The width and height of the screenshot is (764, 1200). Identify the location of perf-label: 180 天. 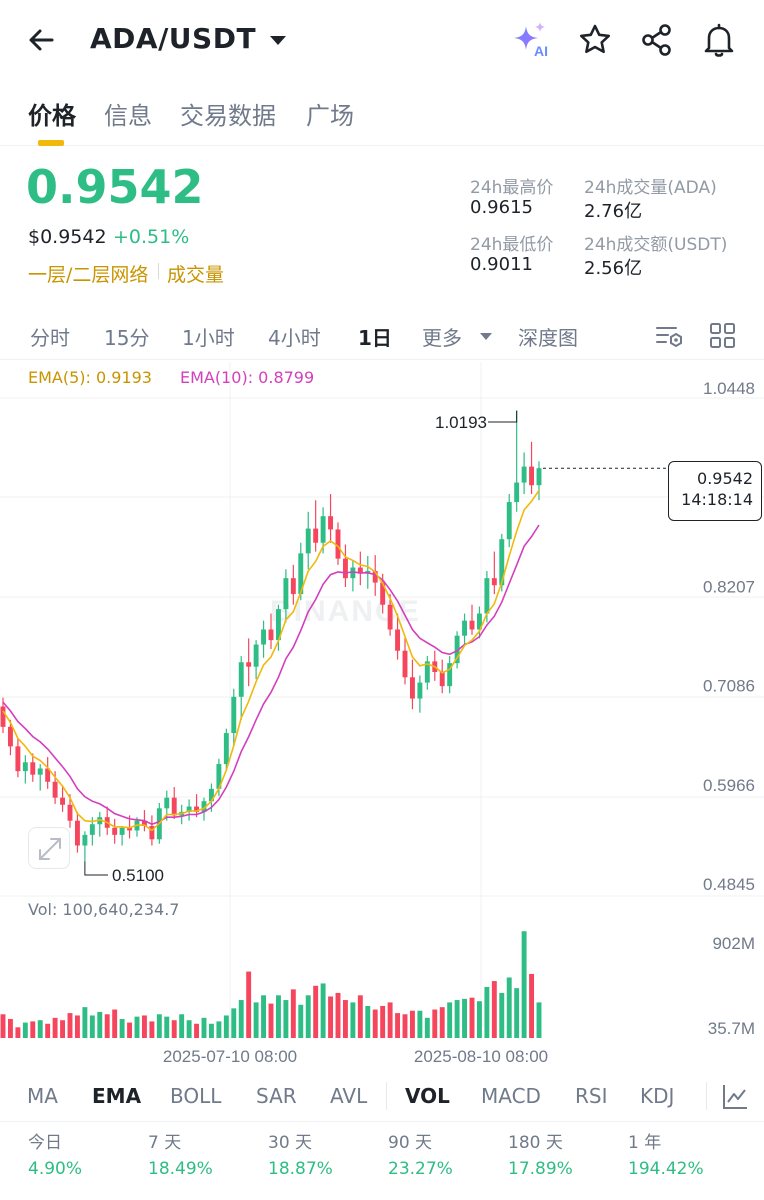
(535, 1143).